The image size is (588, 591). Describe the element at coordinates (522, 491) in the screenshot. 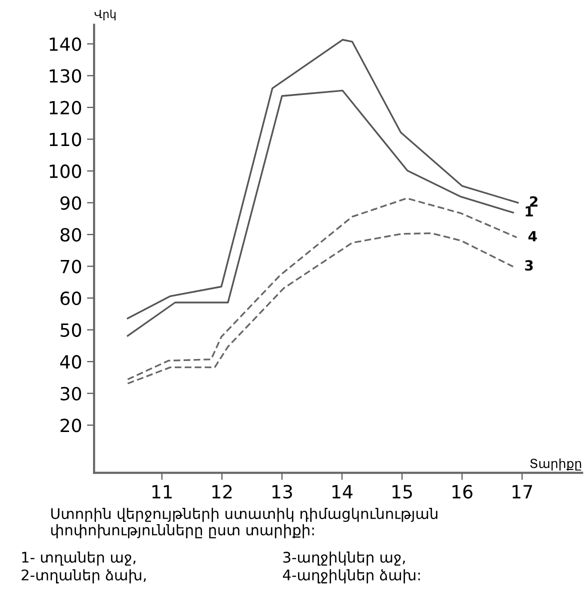

I see `x-tick-label: 17` at that location.